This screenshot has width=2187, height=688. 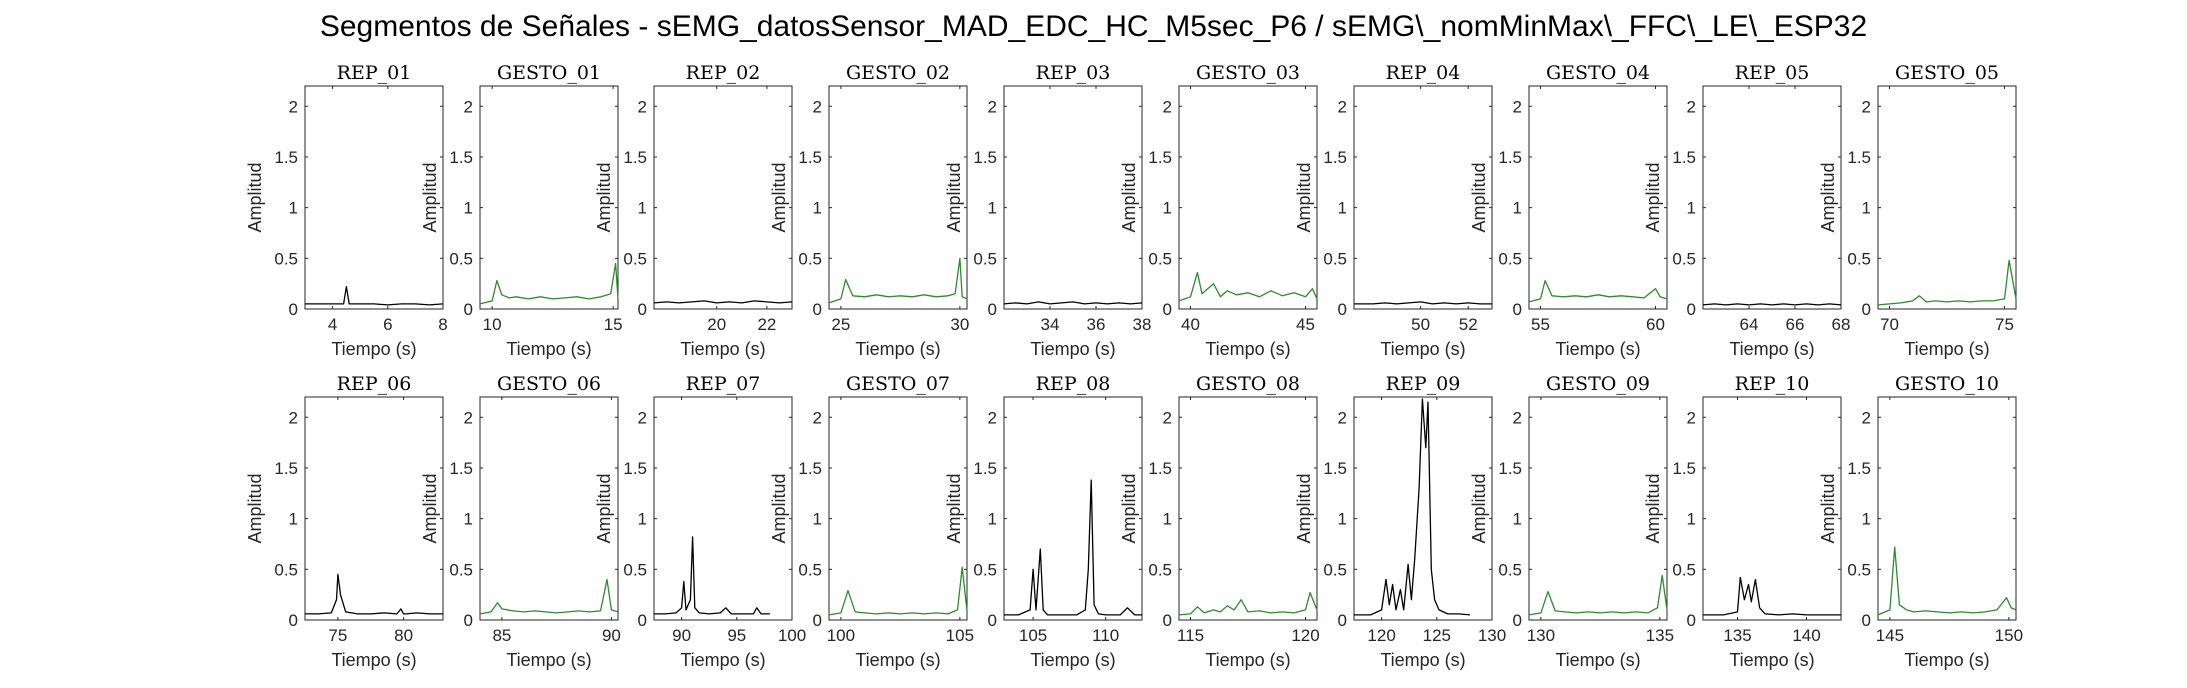 What do you see at coordinates (1420, 324) in the screenshot?
I see `x-tick-label: 50` at bounding box center [1420, 324].